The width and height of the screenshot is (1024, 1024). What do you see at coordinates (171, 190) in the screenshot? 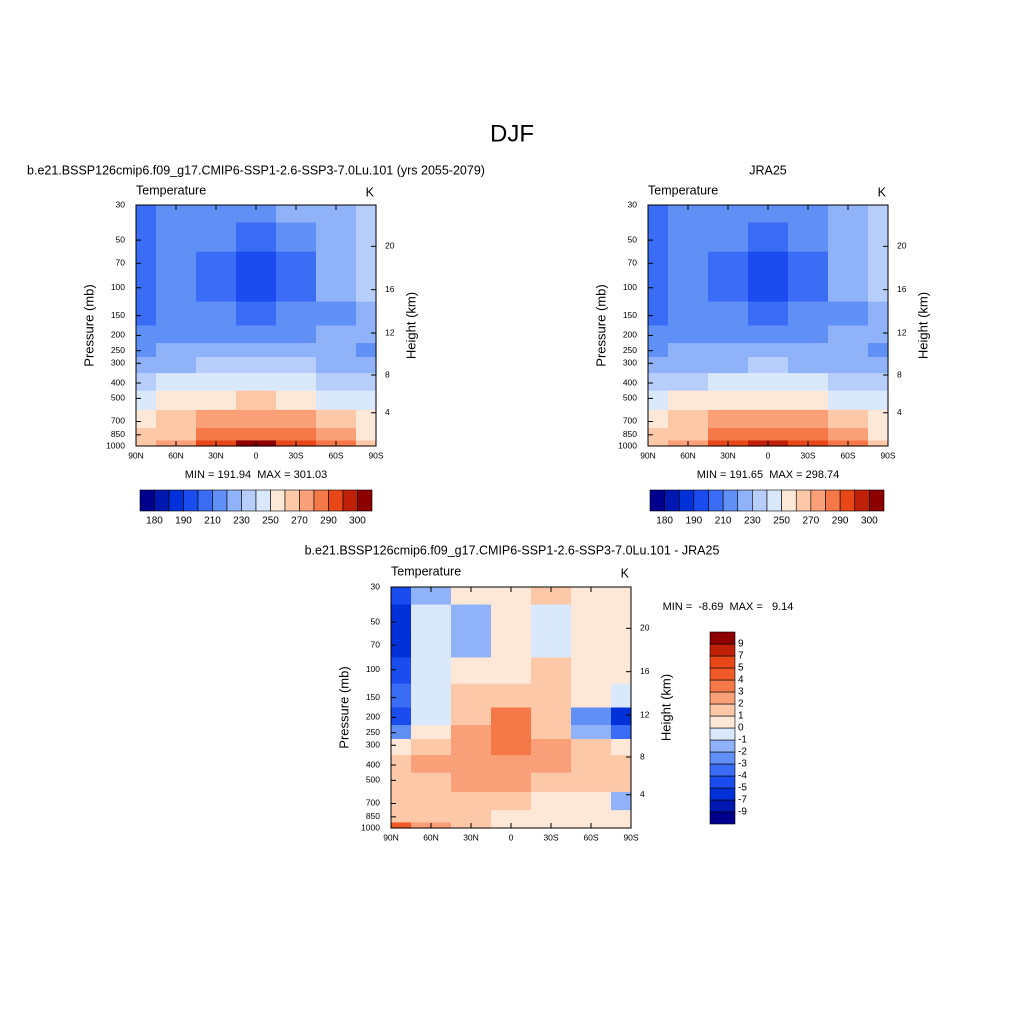
I see `left-string: Temperature` at bounding box center [171, 190].